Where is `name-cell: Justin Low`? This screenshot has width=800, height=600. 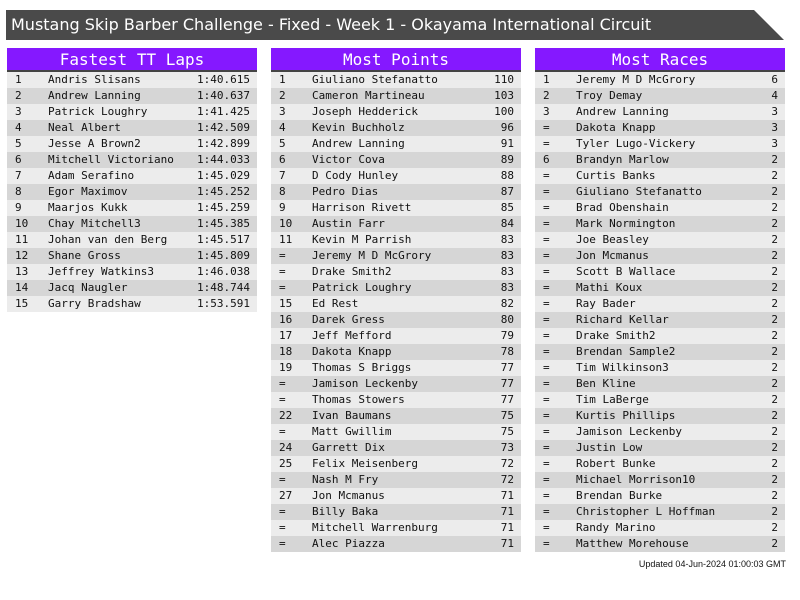
name-cell: Justin Low is located at coordinates (609, 447).